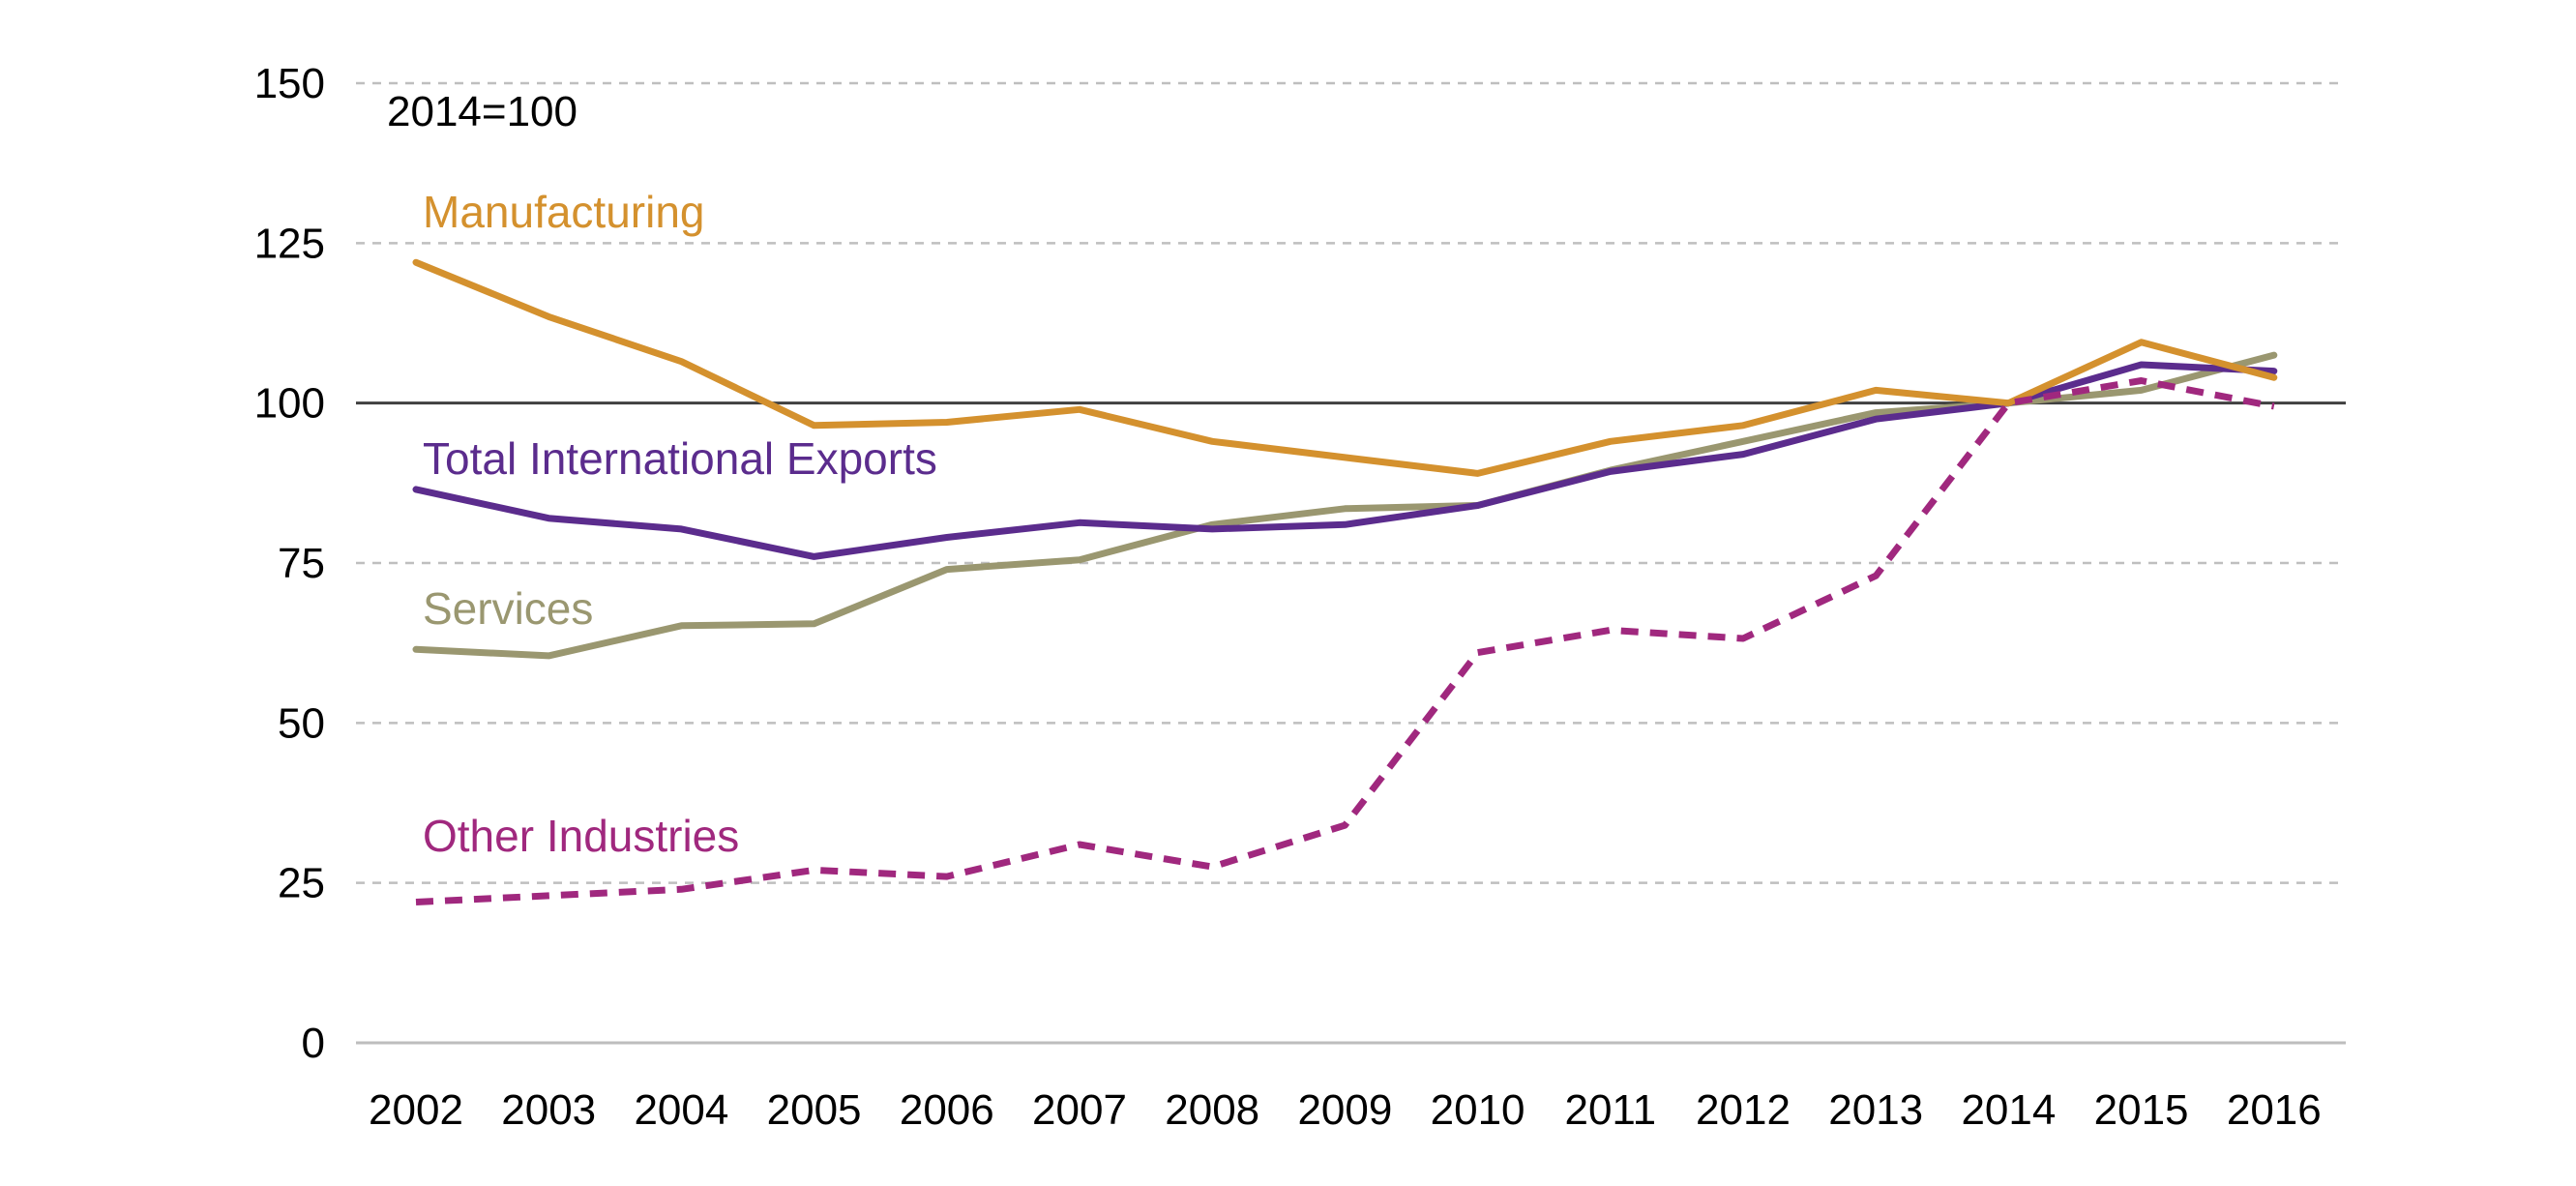 The image size is (2576, 1186). I want to click on x-tick-label: 2011, so click(1610, 1110).